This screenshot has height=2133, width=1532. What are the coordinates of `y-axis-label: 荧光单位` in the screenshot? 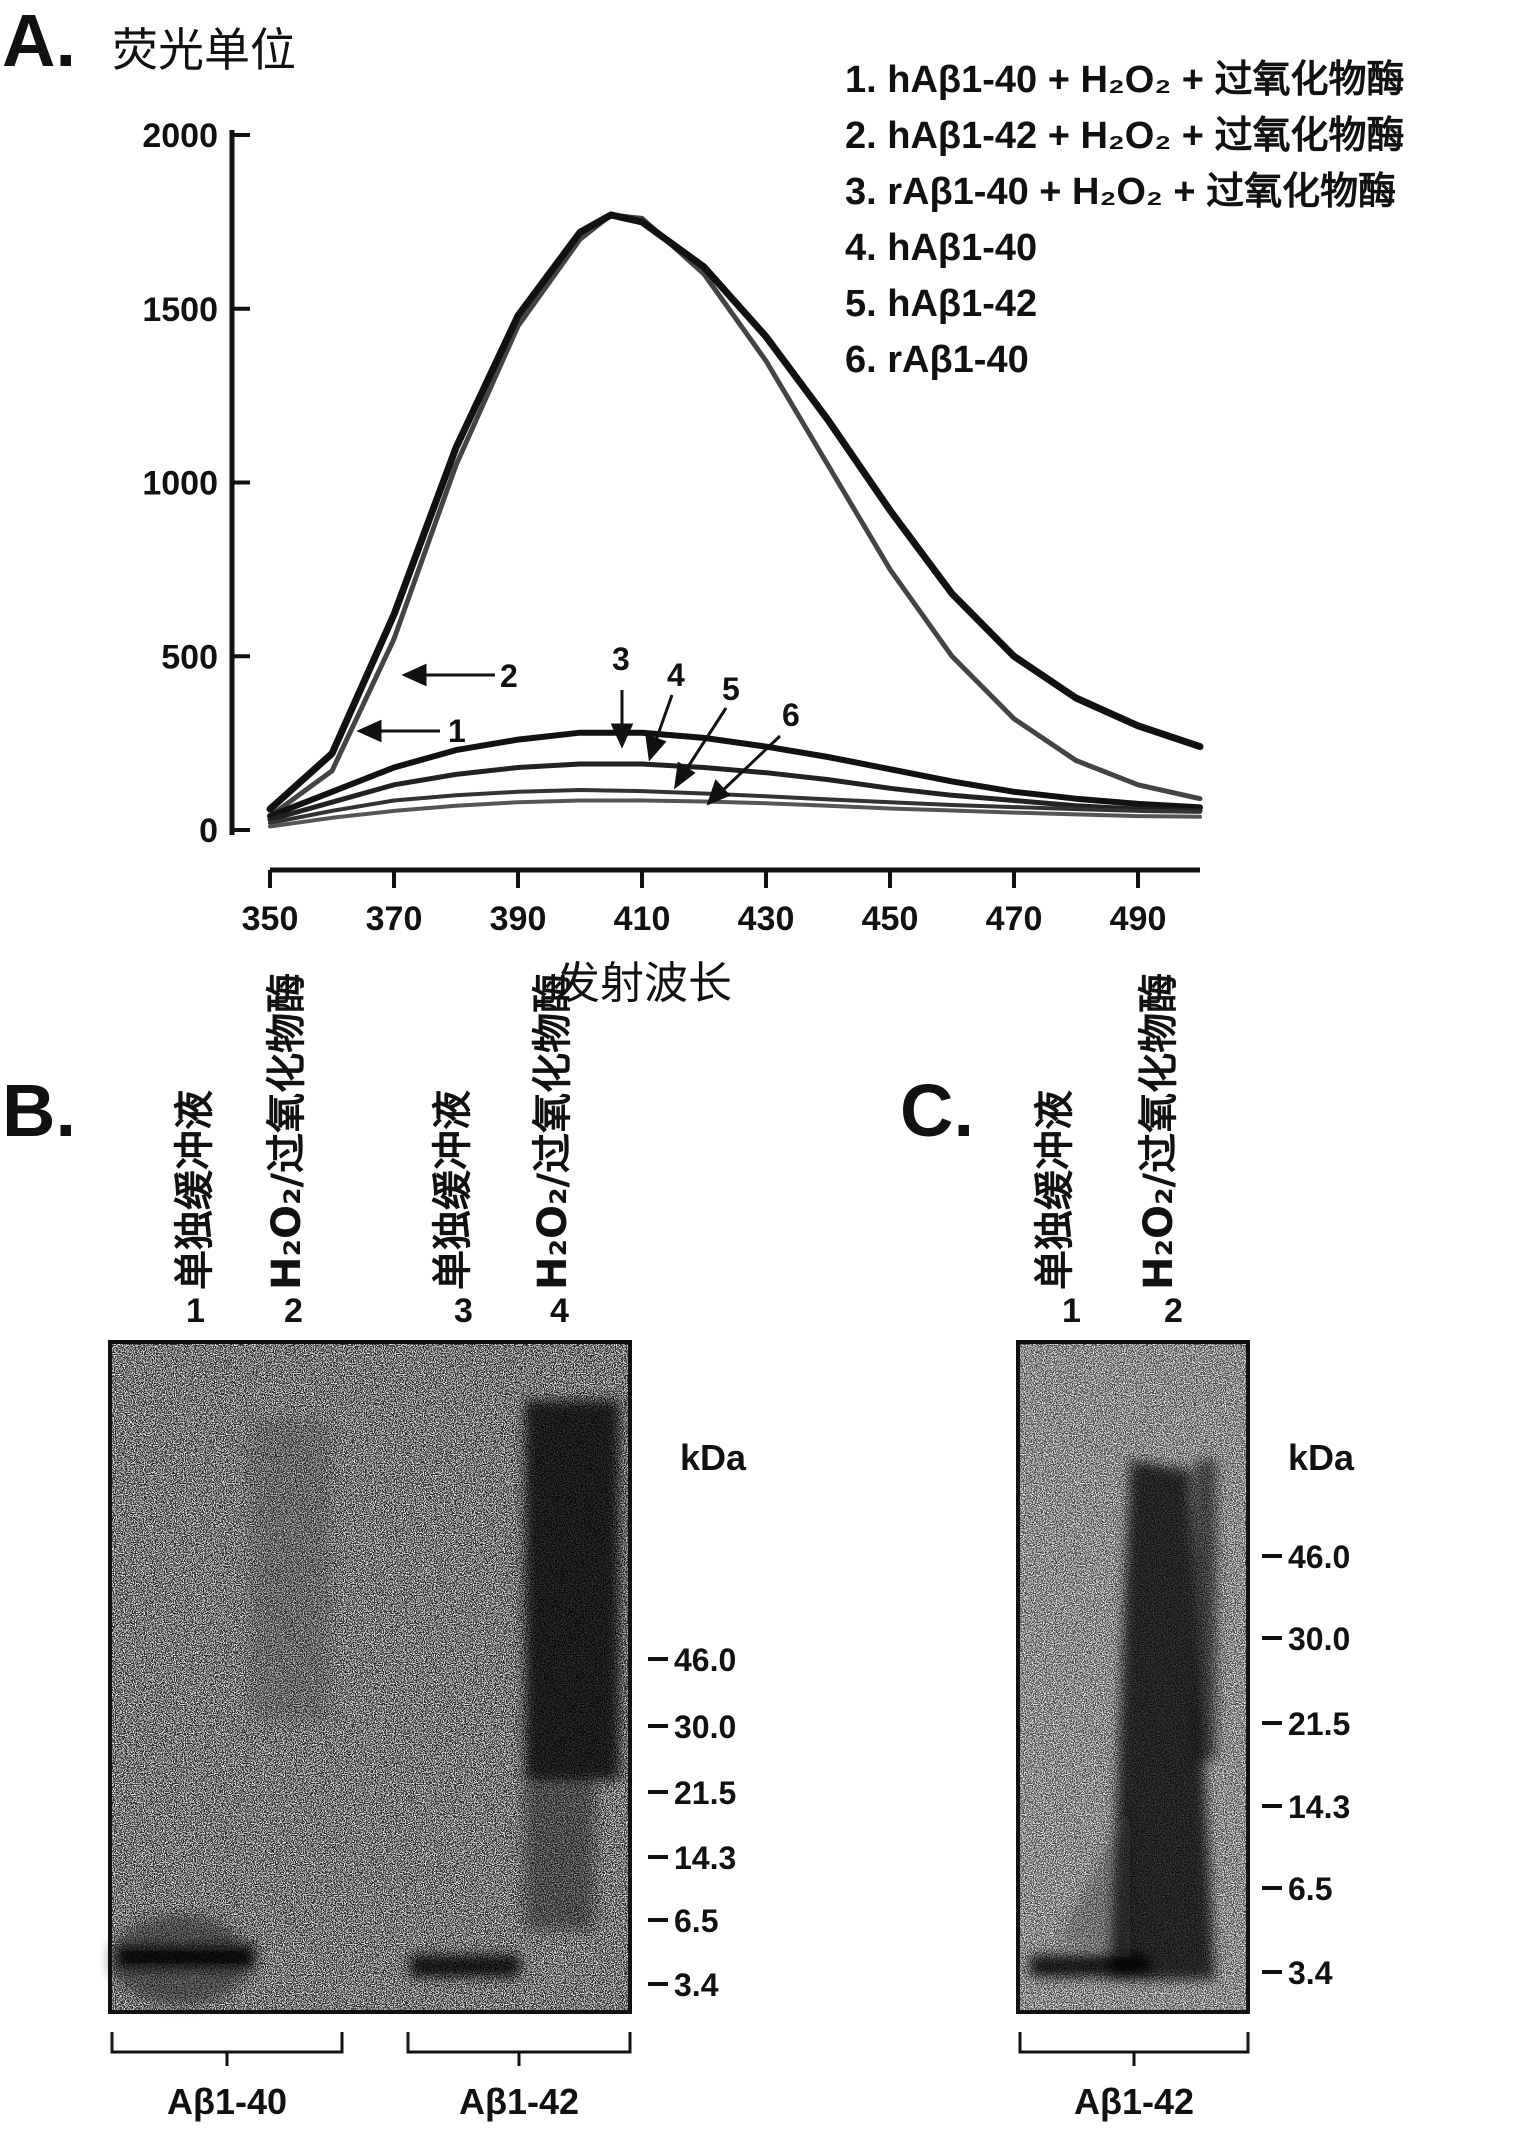 It's located at (204, 50).